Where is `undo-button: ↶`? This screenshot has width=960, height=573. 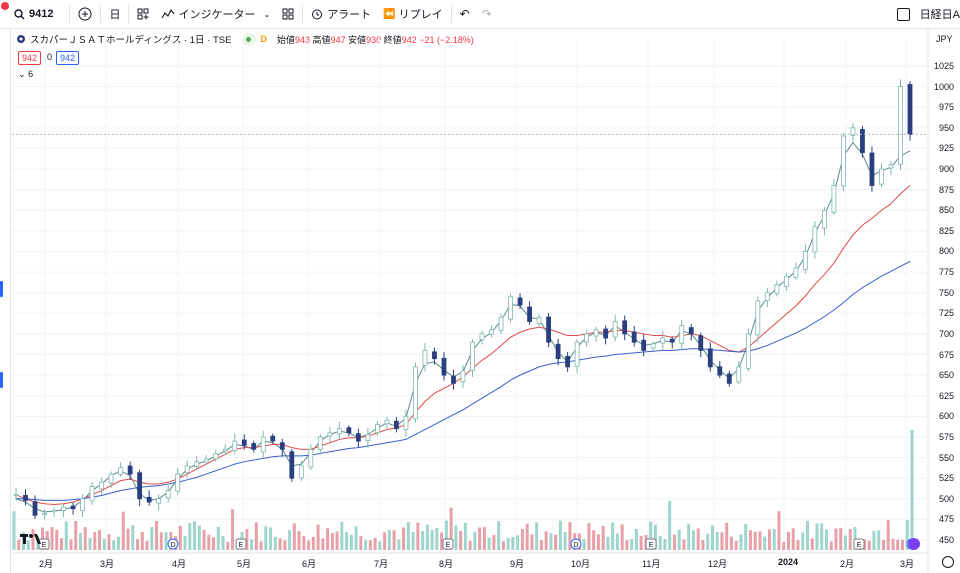 undo-button: ↶ is located at coordinates (465, 14).